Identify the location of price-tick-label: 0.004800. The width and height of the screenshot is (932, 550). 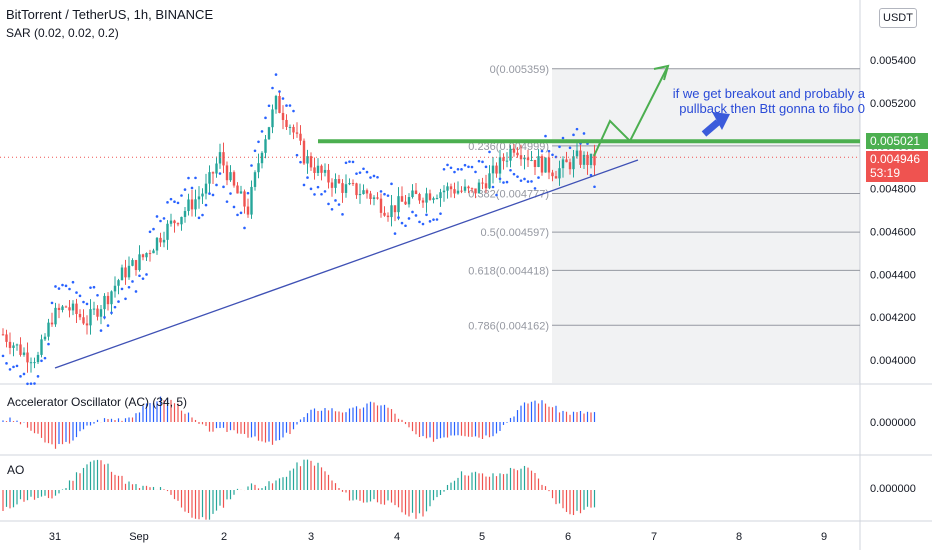
(893, 190).